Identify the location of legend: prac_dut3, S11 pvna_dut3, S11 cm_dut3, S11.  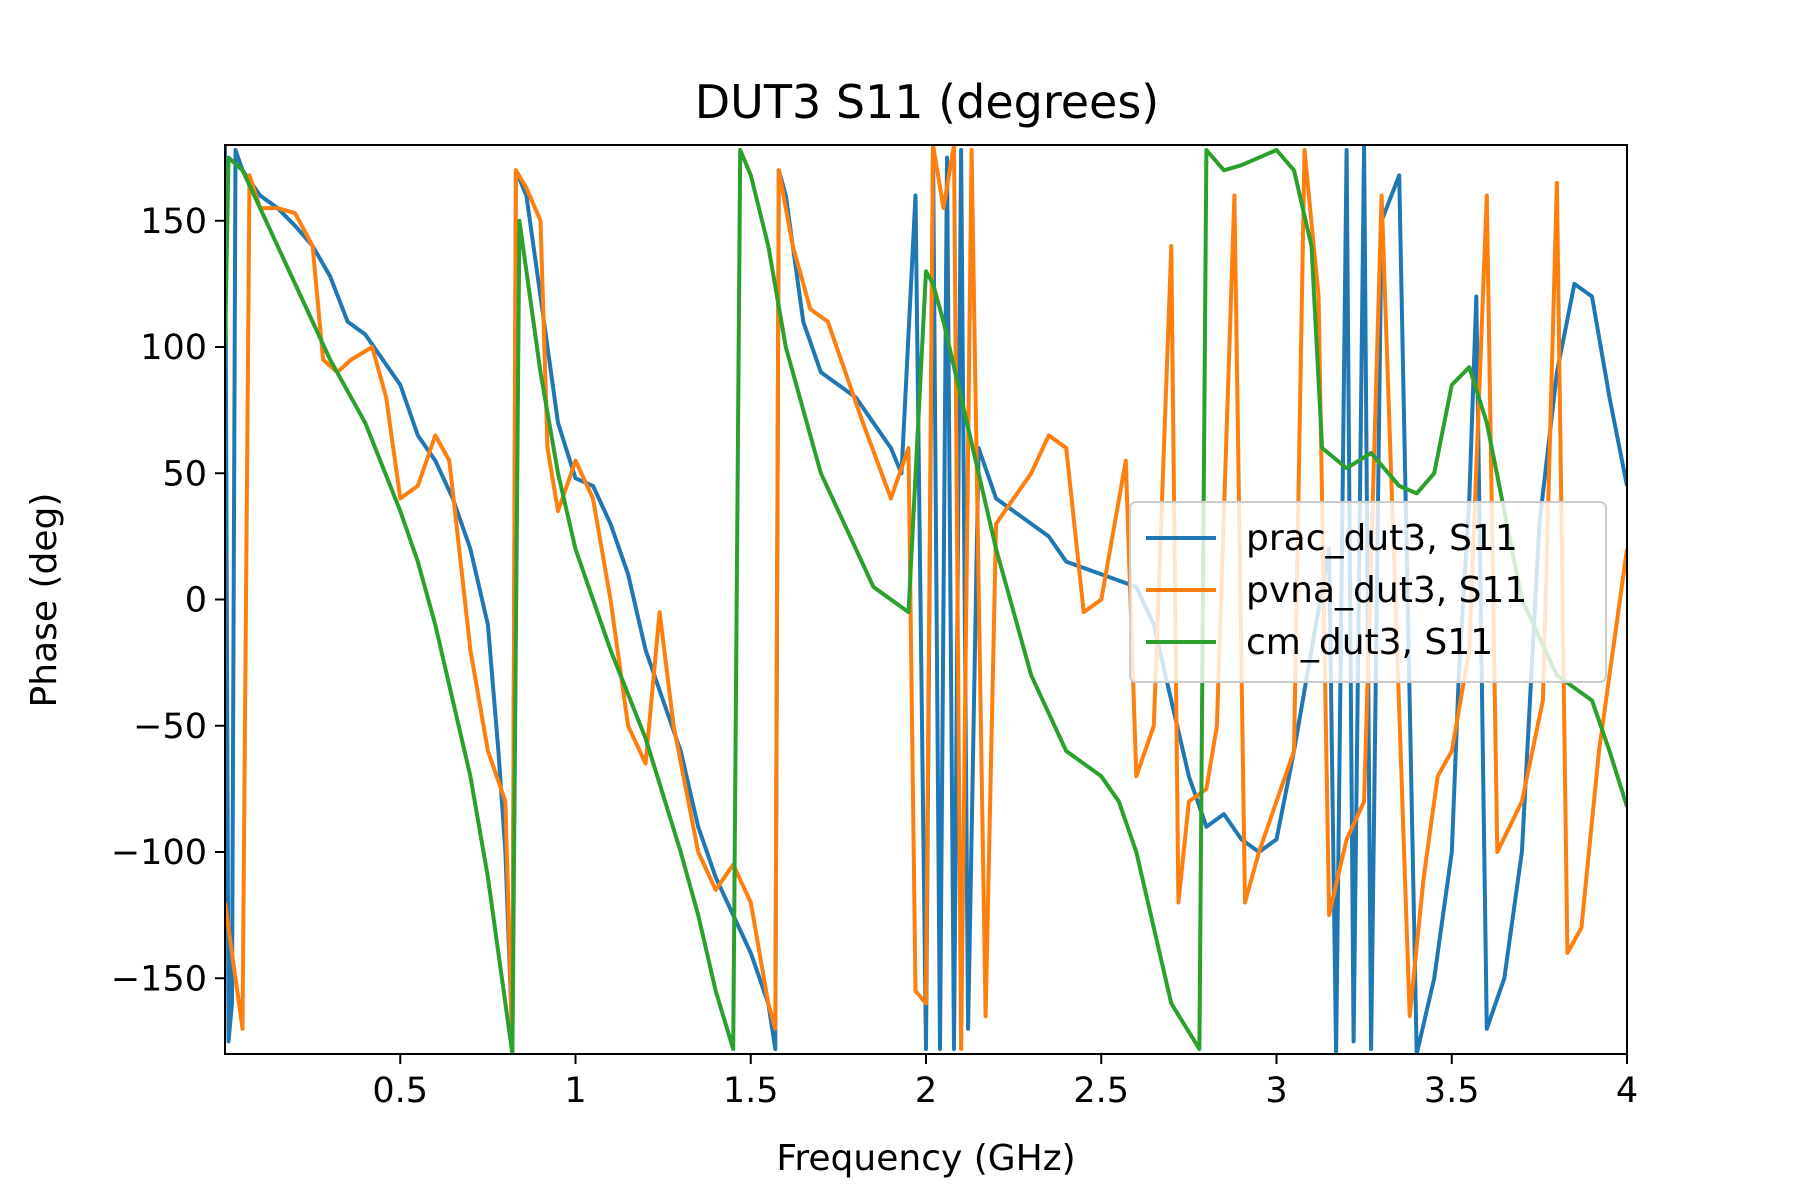
(1368, 592).